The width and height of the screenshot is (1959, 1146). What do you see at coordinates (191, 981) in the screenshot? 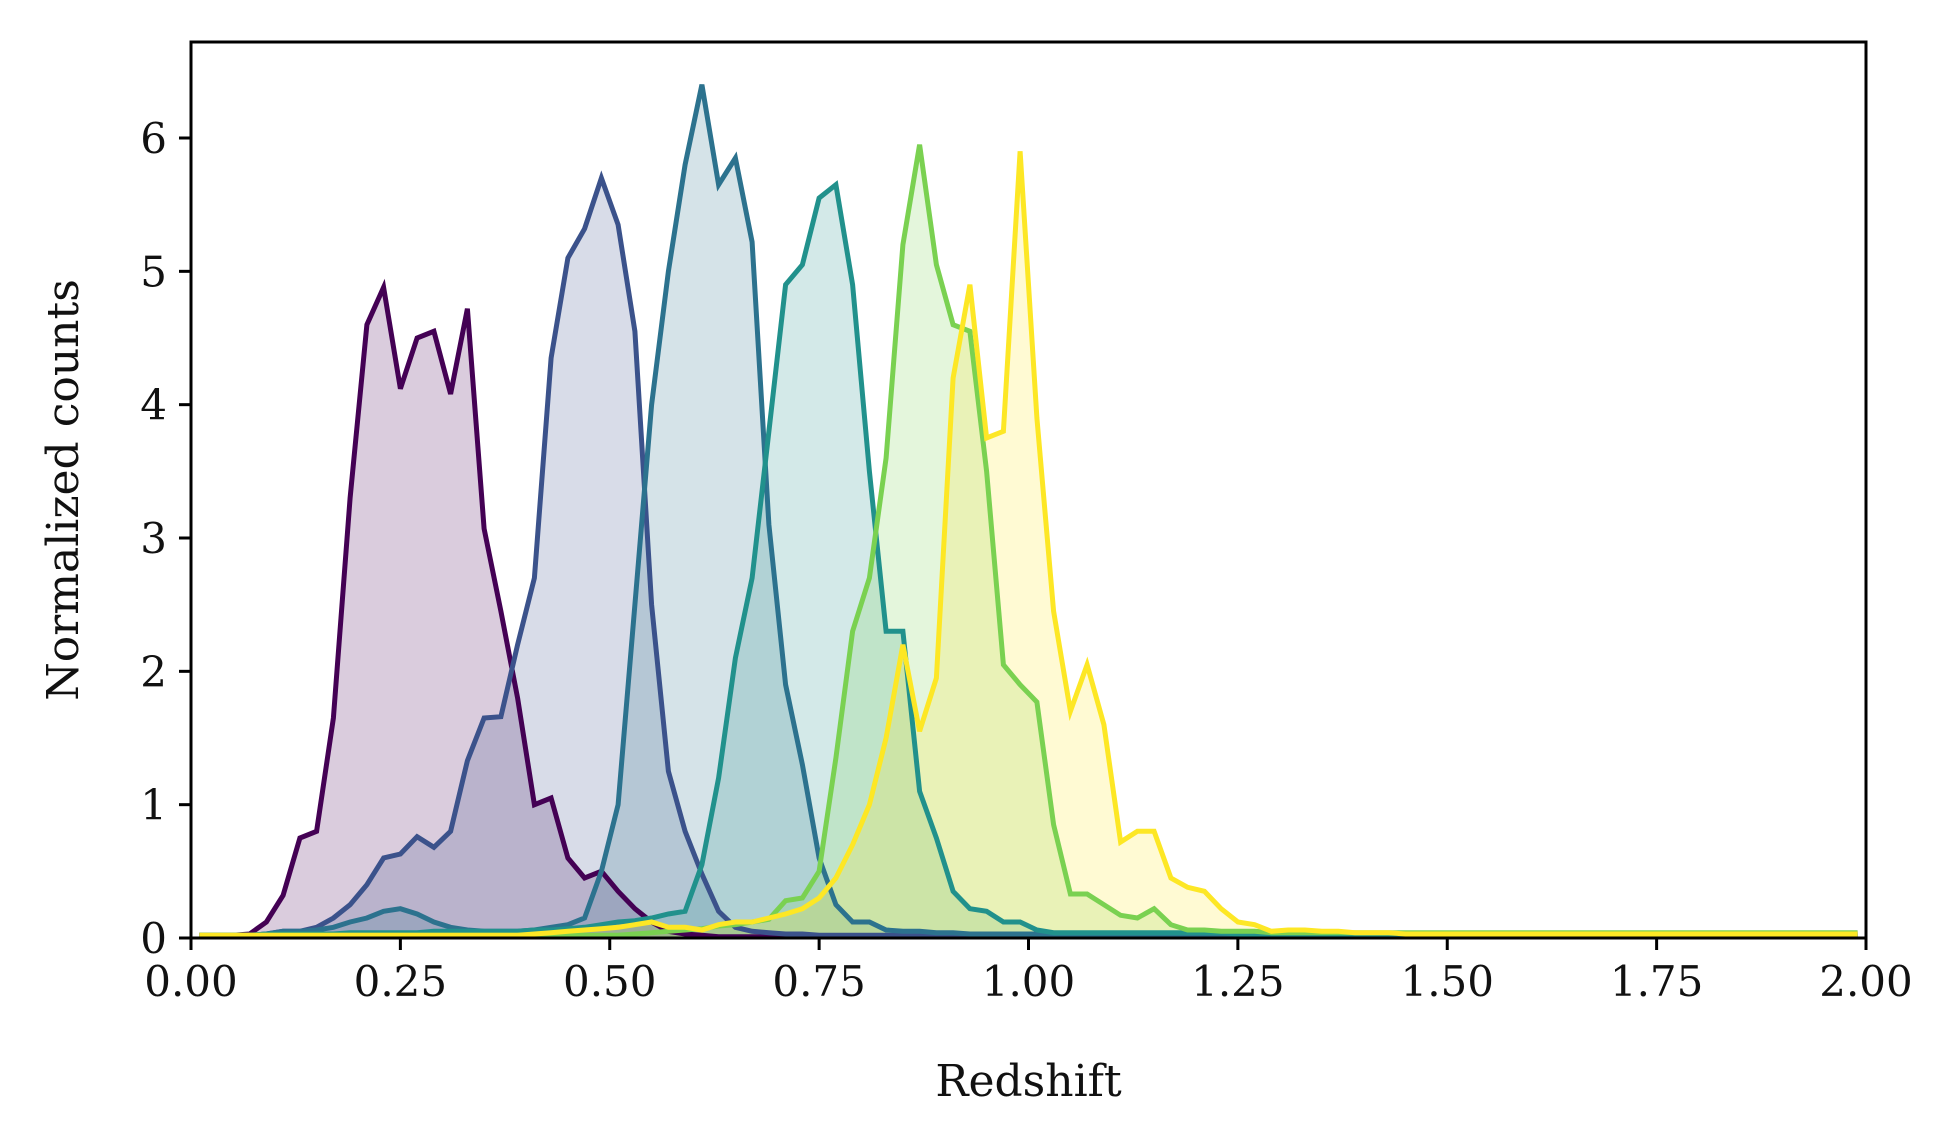
I see `x-tick-label: 0.00` at bounding box center [191, 981].